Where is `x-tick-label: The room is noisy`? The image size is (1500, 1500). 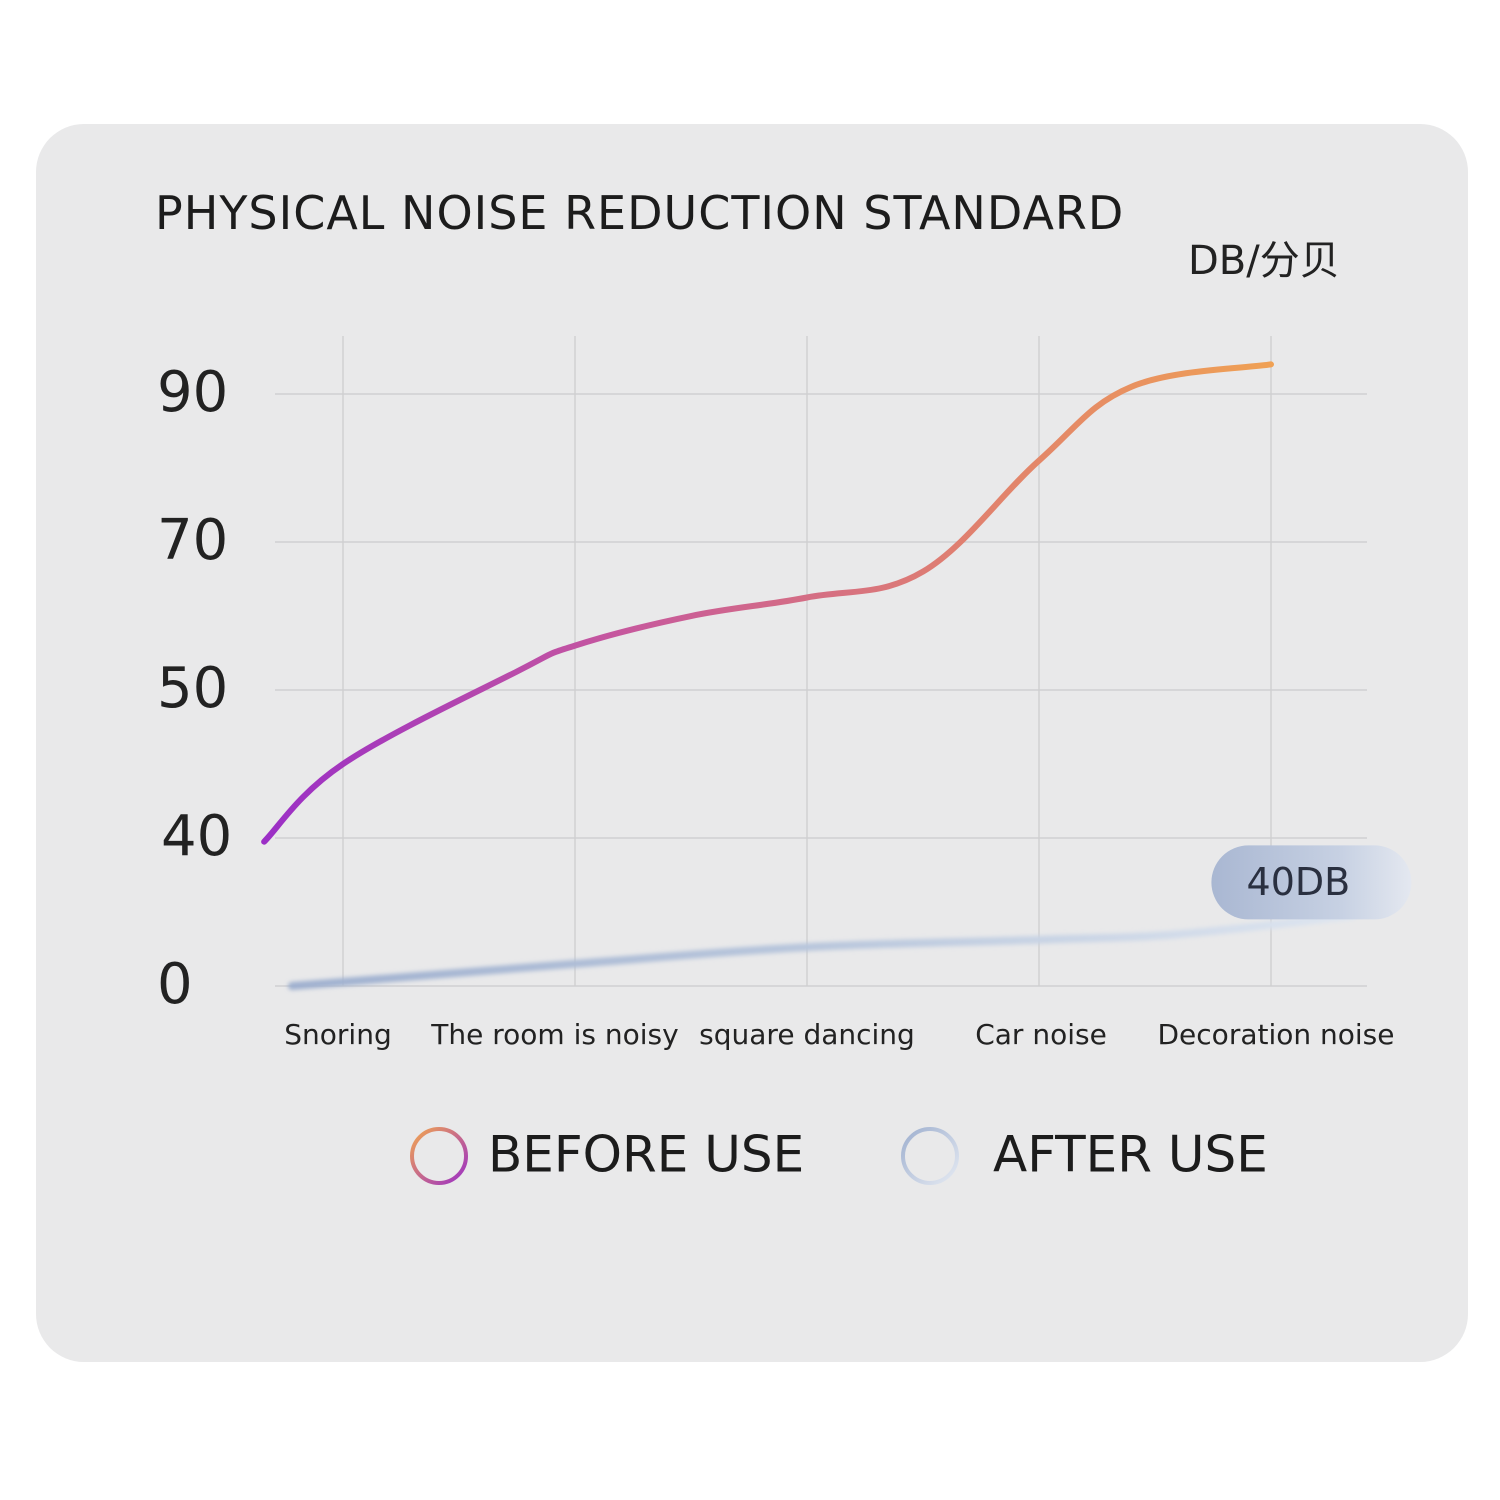 x-tick-label: The room is noisy is located at coordinates (554, 1034).